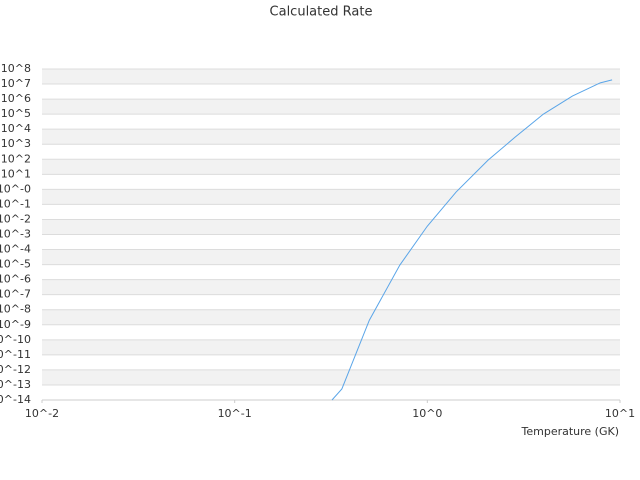 This screenshot has width=640, height=480. What do you see at coordinates (15, 324) in the screenshot?
I see `y-tick-label: 10^-9` at bounding box center [15, 324].